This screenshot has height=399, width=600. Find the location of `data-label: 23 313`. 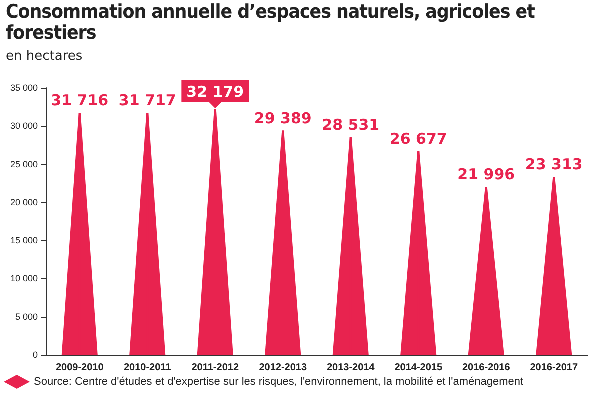

data-label: 23 313 is located at coordinates (554, 165).